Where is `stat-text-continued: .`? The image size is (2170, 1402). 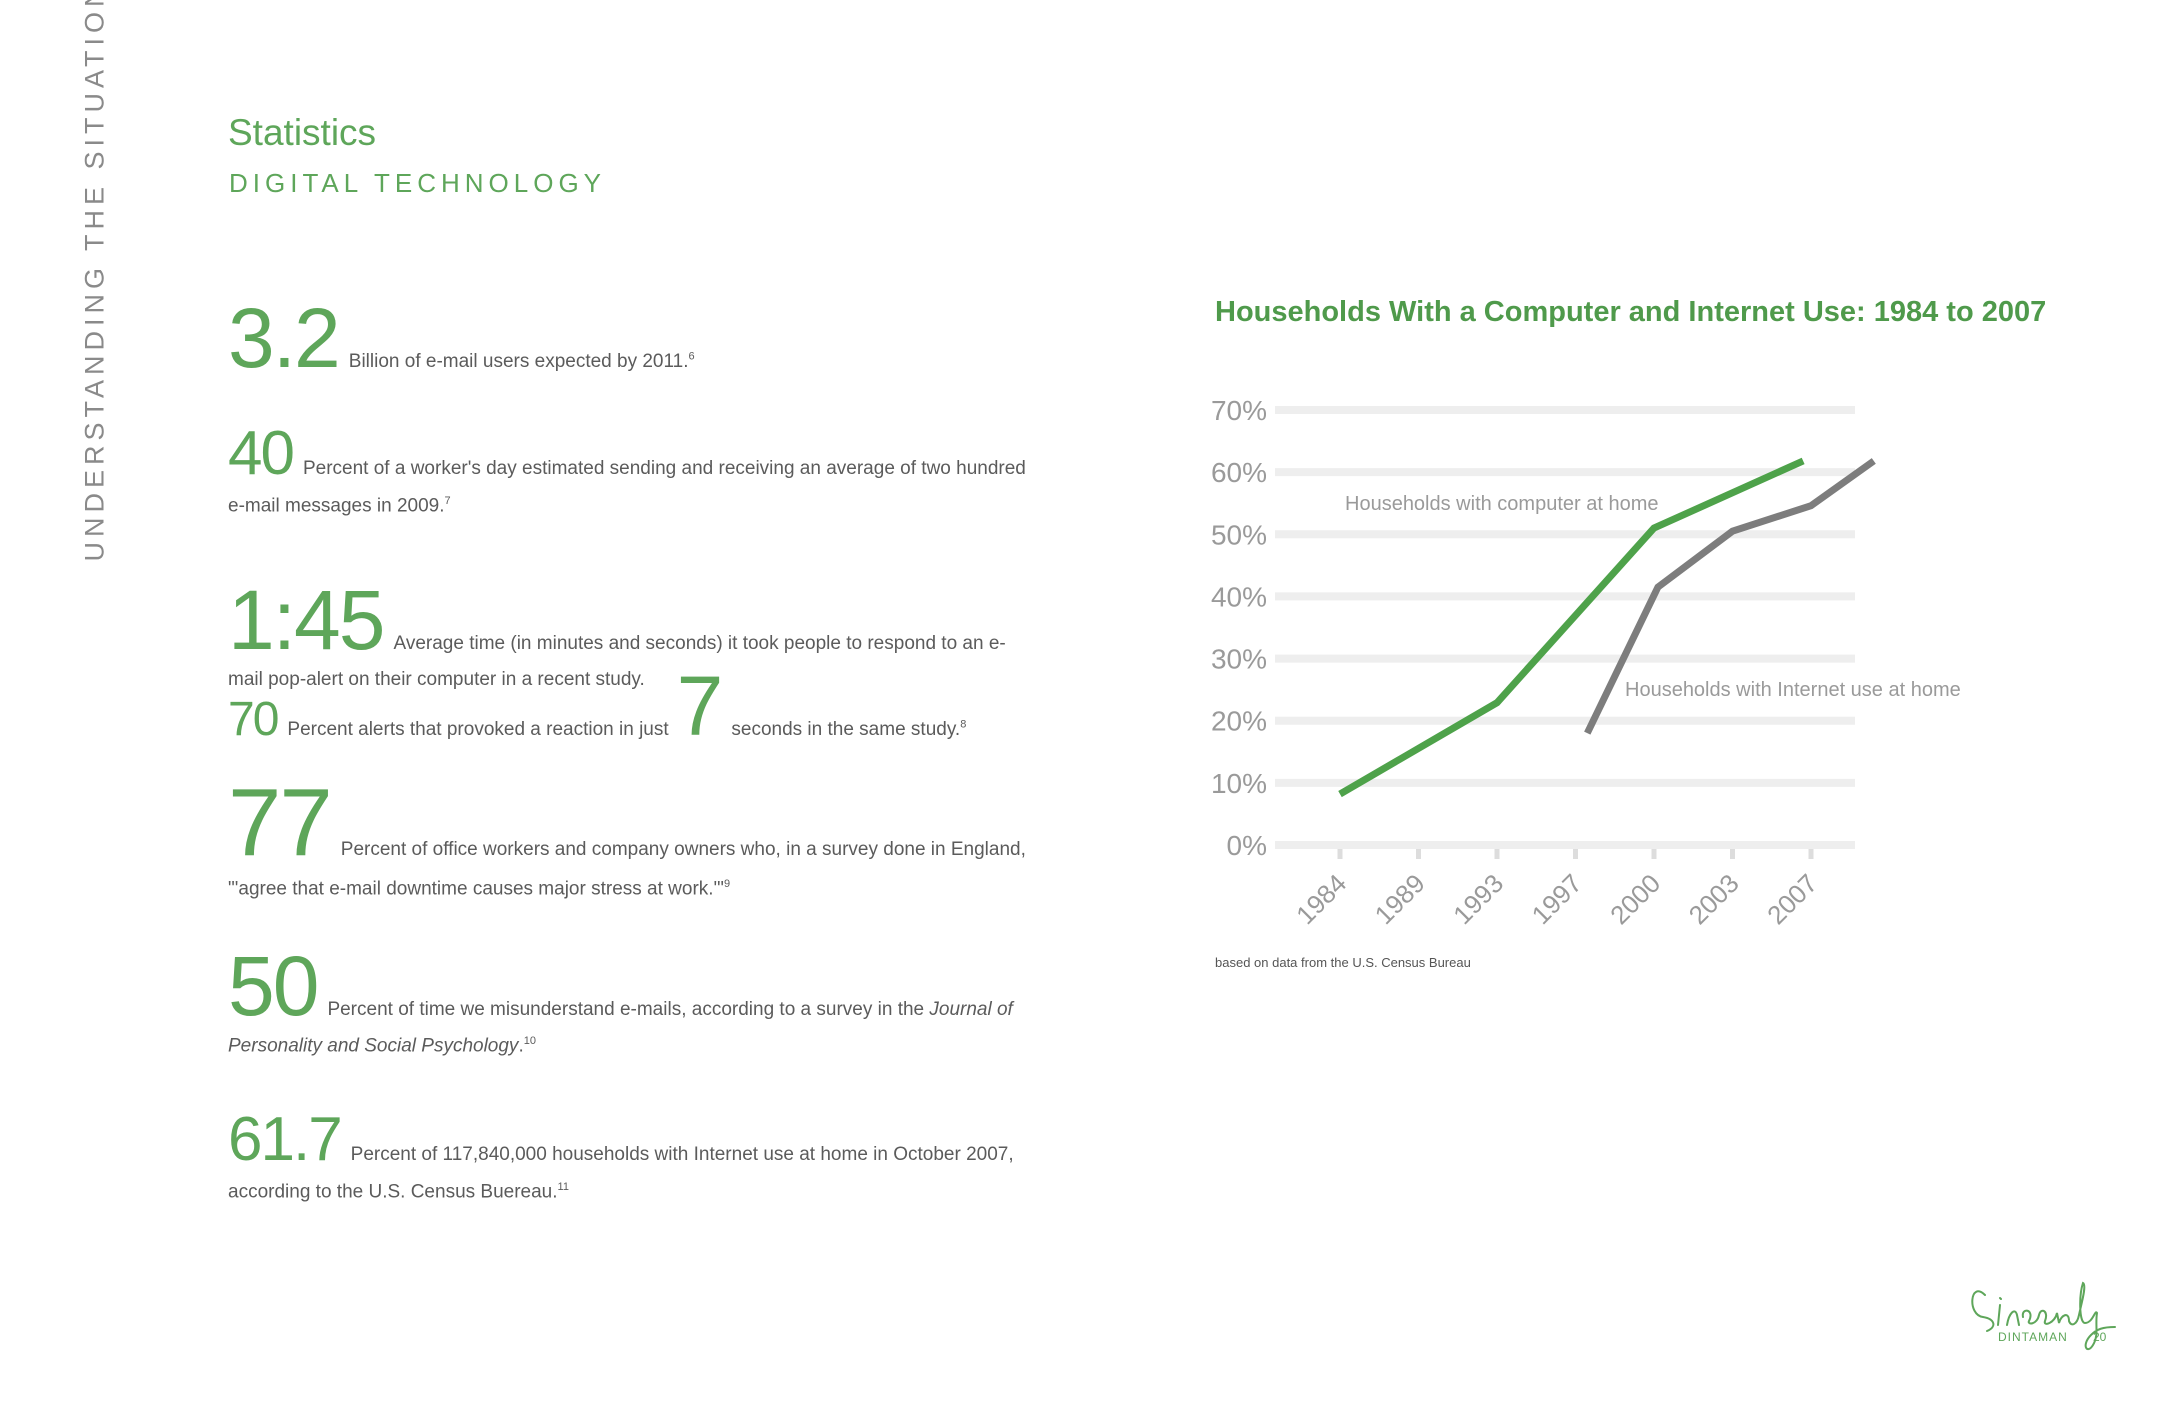
stat-text-continued: . is located at coordinates (521, 1046).